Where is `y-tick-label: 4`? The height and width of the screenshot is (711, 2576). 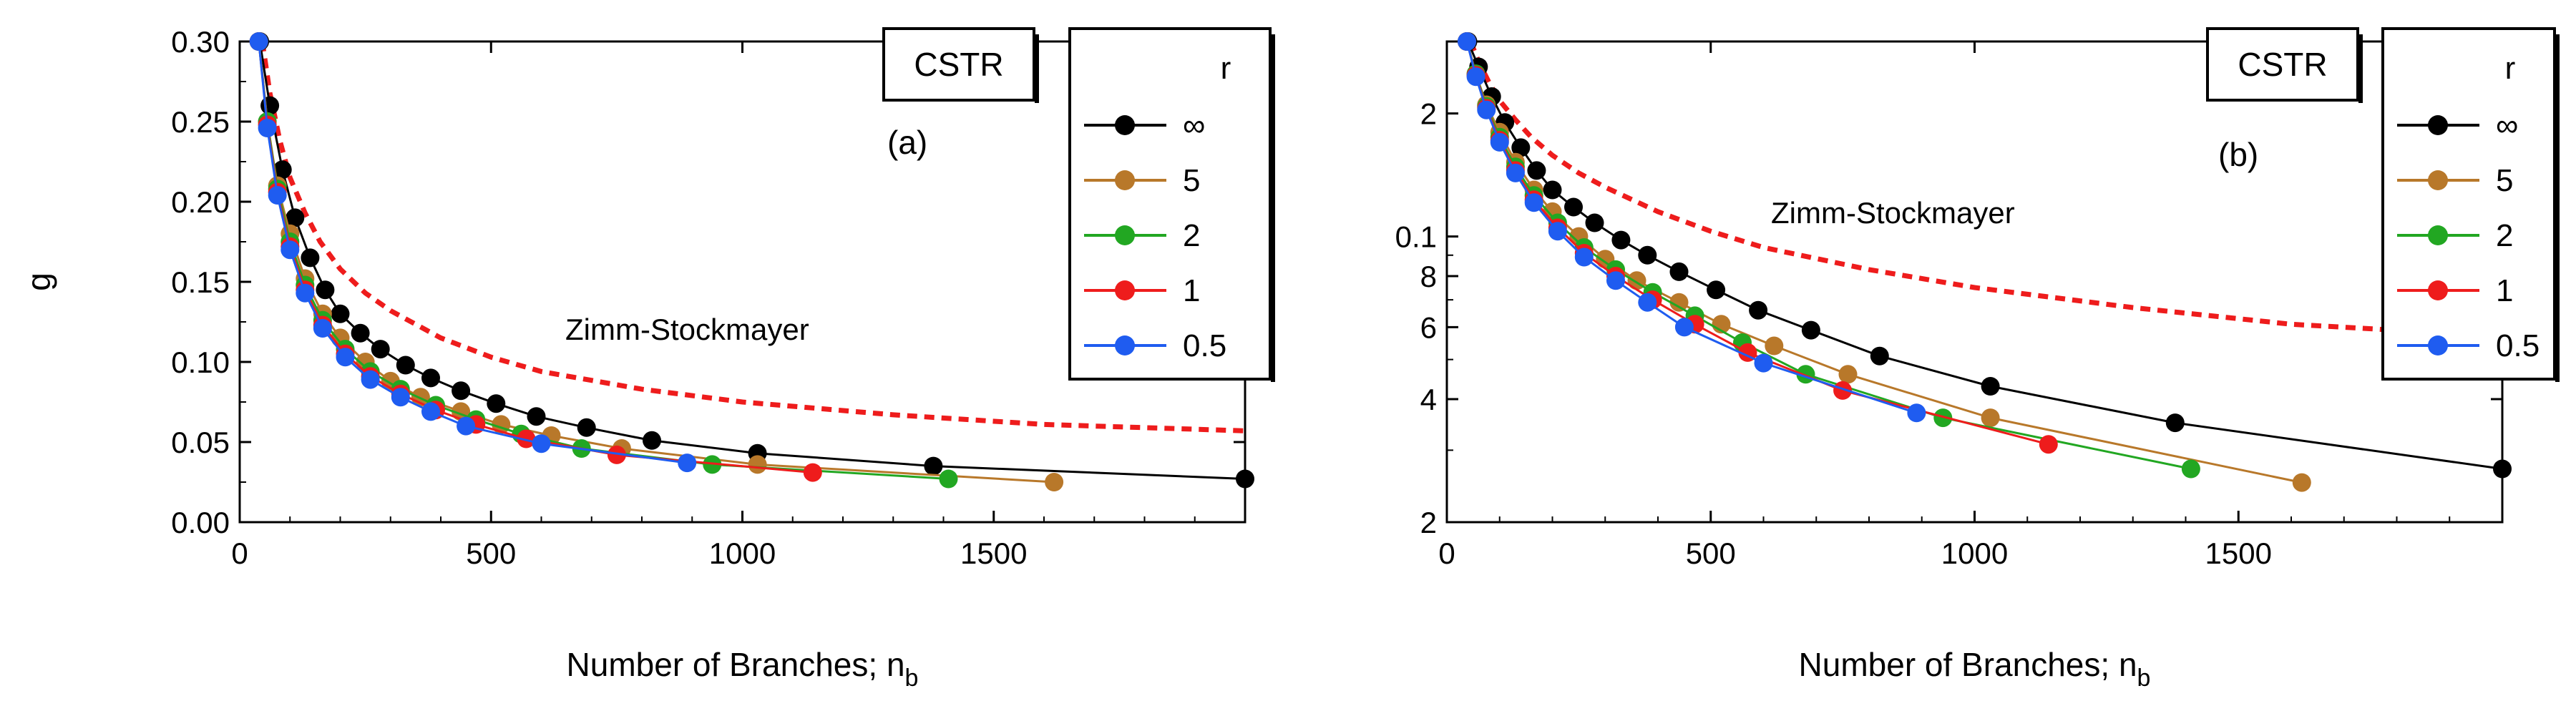 y-tick-label: 4 is located at coordinates (1428, 399).